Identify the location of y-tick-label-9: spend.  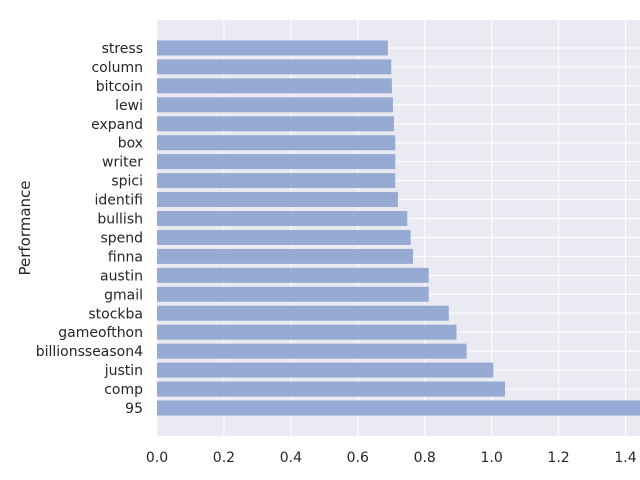
(121, 238).